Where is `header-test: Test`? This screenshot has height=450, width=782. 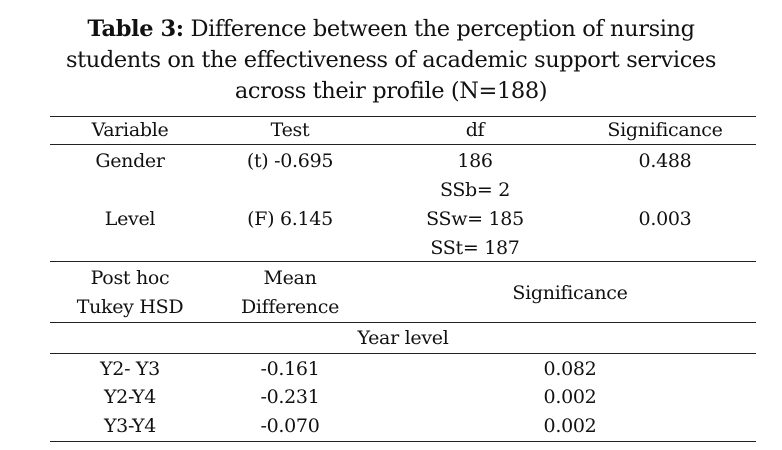
header-test: Test is located at coordinates (290, 130).